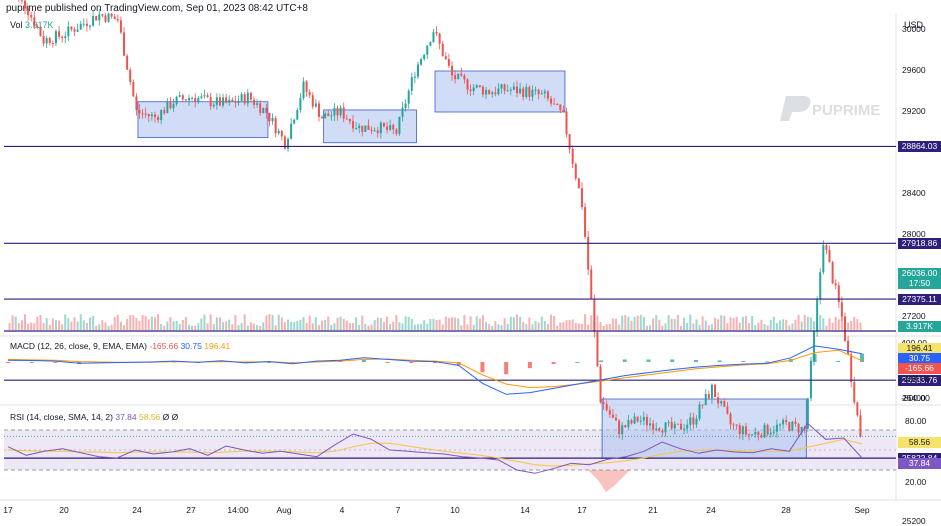  Describe the element at coordinates (914, 521) in the screenshot. I see `price-tick-10: 25200` at that location.